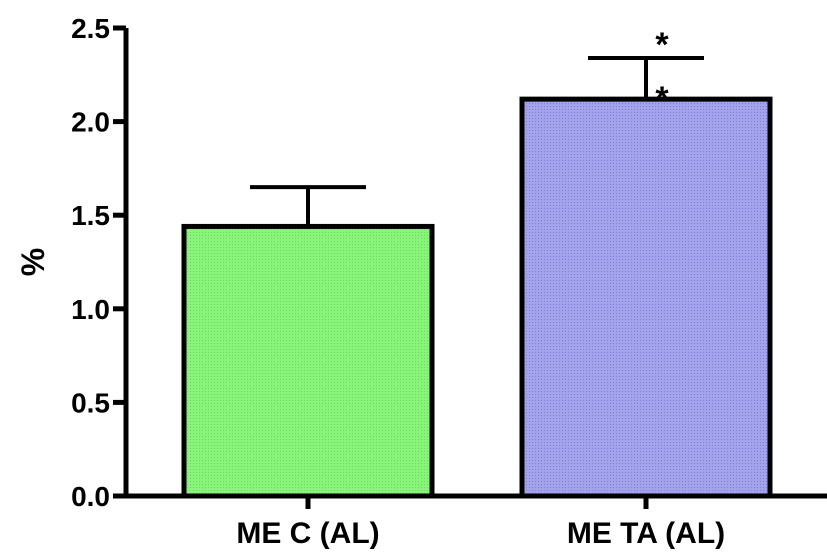 This screenshot has height=554, width=827. Describe the element at coordinates (307, 533) in the screenshot. I see `x-tick-label: ME C (AL)` at that location.